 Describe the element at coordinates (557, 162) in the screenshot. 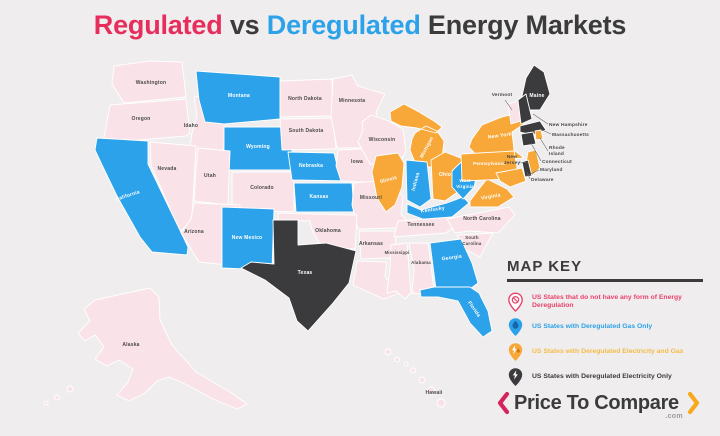

I see `state-label-connecticut: Connecticut` at that location.